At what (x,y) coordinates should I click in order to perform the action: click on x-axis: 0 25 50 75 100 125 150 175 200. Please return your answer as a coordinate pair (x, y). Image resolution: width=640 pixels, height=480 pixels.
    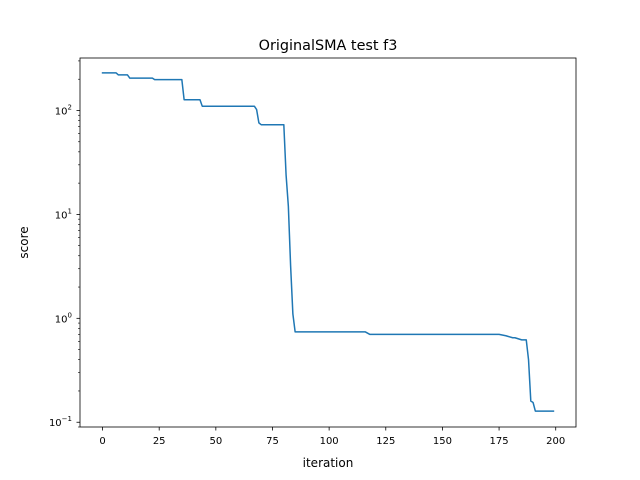
    Looking at the image, I should click on (332, 437).